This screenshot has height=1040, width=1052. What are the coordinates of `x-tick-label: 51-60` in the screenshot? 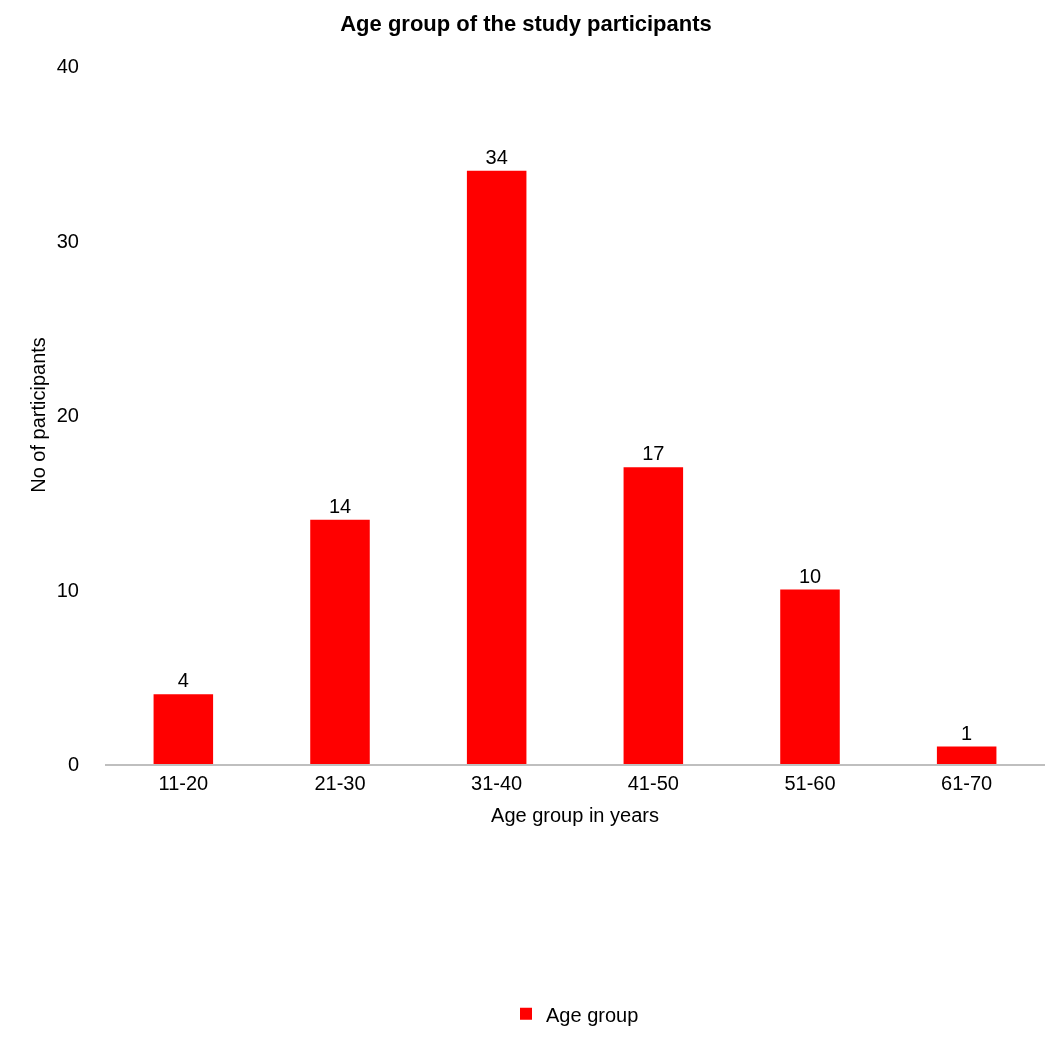 It's located at (810, 782).